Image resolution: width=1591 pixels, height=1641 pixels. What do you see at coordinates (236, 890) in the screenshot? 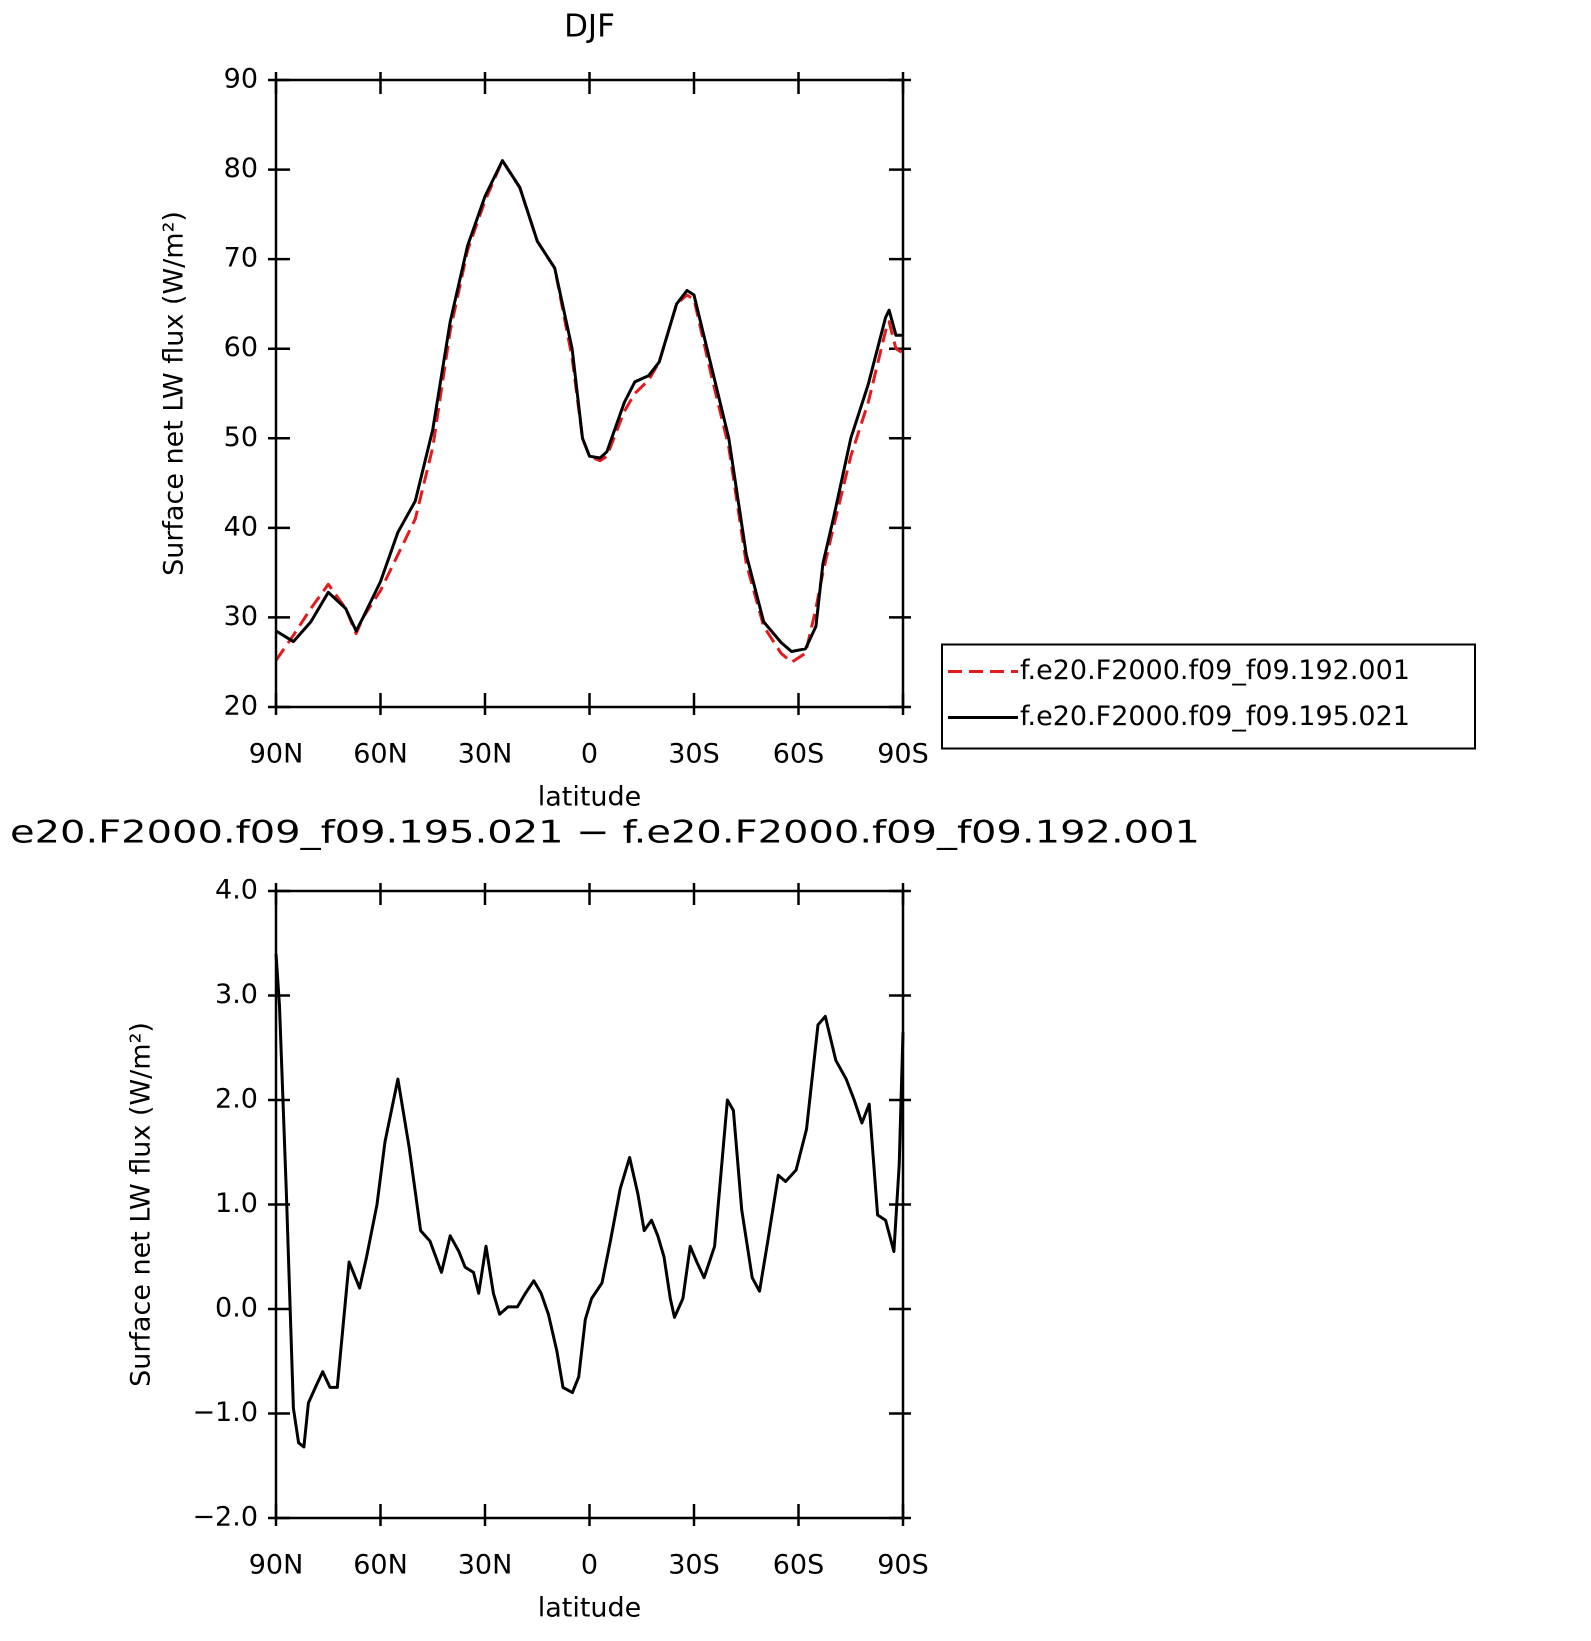
I see `y-tick-label: 4.0` at bounding box center [236, 890].